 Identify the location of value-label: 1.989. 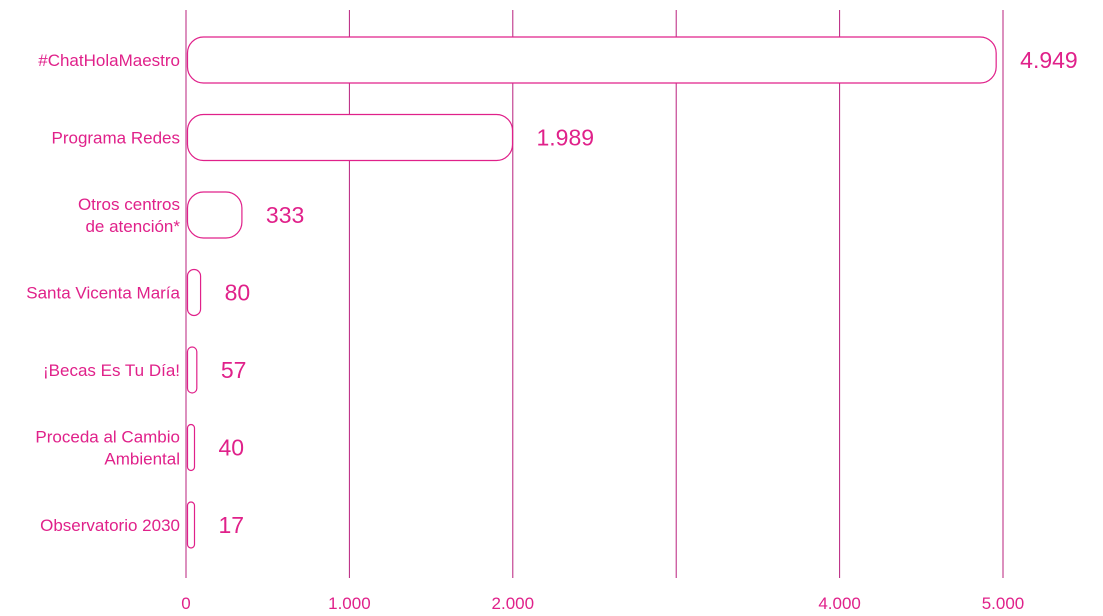
(566, 138).